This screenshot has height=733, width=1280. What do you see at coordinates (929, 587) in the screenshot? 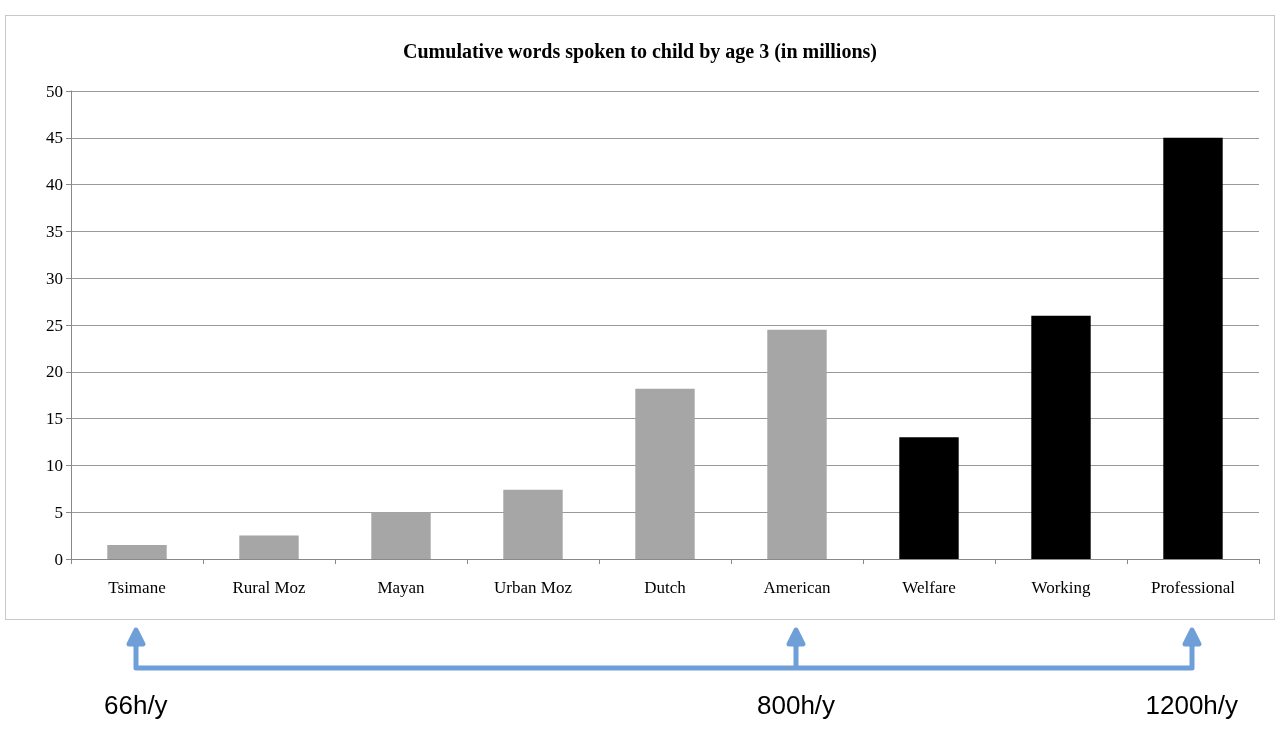
I see `x-tick-label: Welfare` at bounding box center [929, 587].